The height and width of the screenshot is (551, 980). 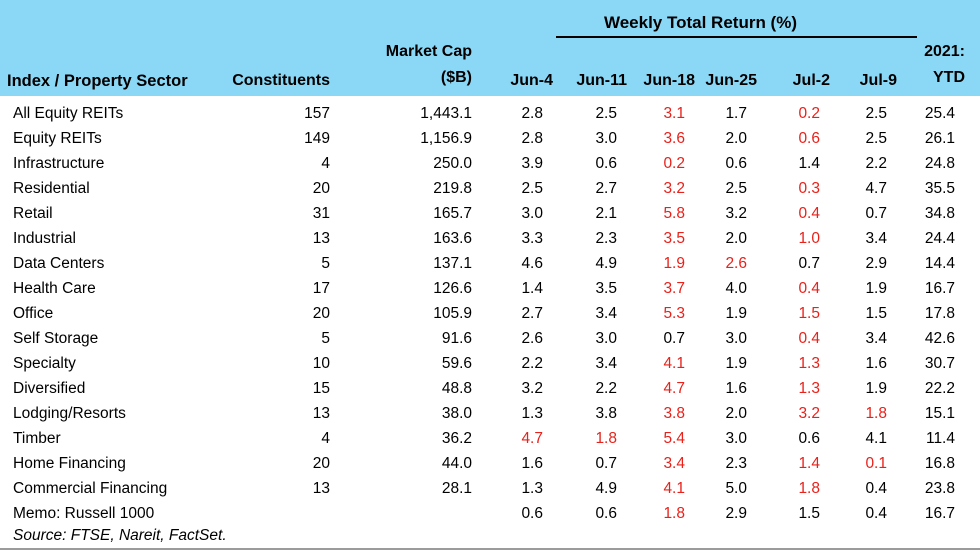 I want to click on market-cap-cell: 38.0, so click(x=456, y=413).